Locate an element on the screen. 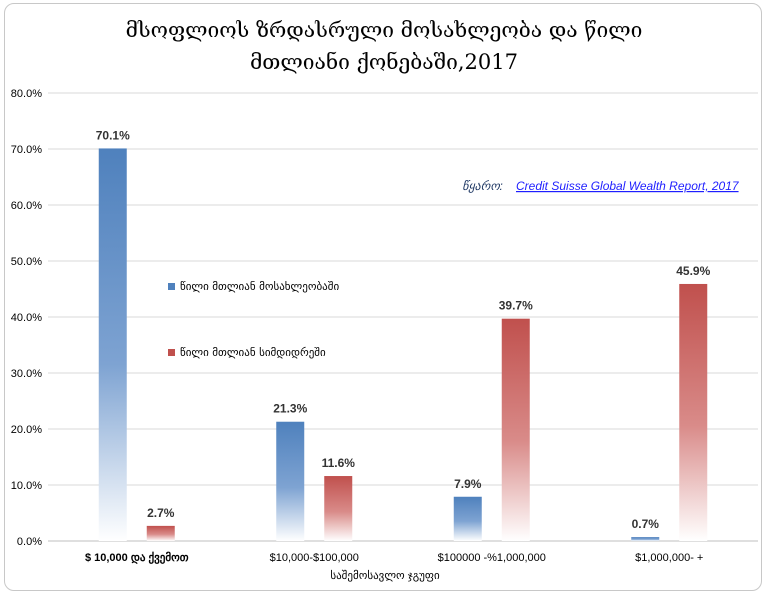 Image resolution: width=768 pixels, height=596 pixels. y-tick-label: 40.0% is located at coordinates (26, 318).